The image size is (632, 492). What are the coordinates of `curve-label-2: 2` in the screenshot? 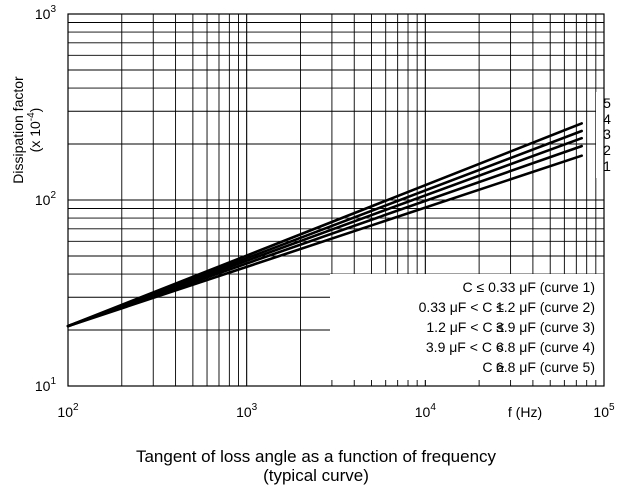 It's located at (607, 150).